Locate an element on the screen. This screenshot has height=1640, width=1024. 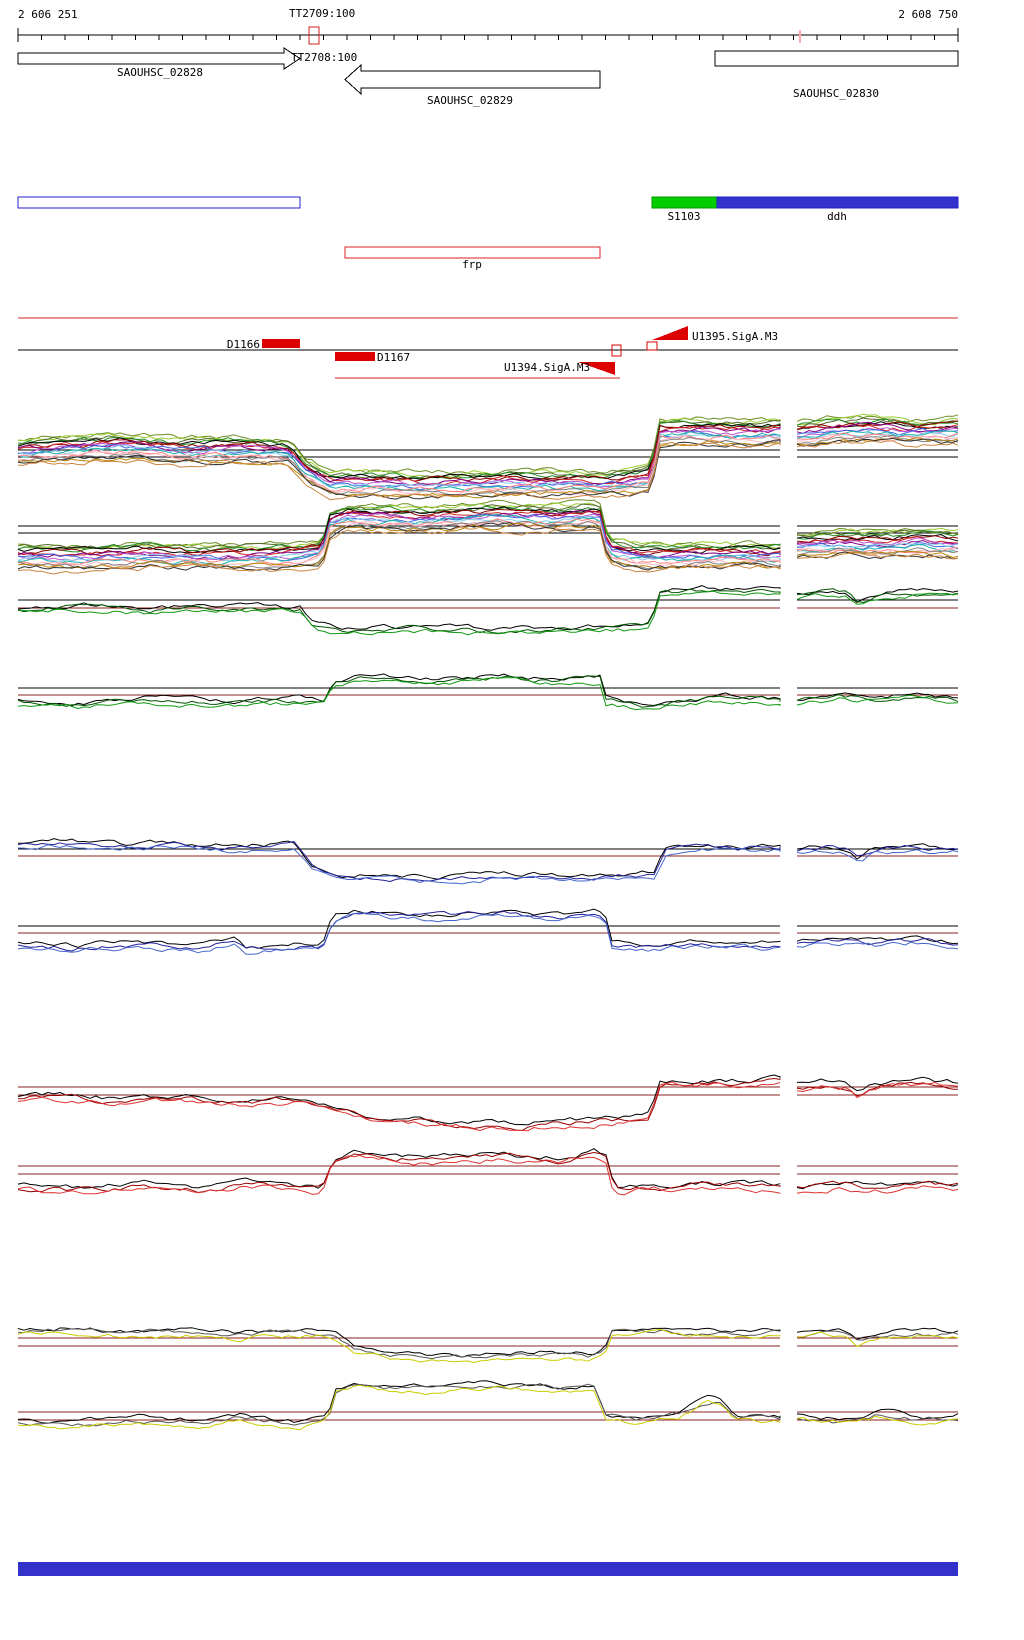
segment-s1103-bar is located at coordinates (684, 202).